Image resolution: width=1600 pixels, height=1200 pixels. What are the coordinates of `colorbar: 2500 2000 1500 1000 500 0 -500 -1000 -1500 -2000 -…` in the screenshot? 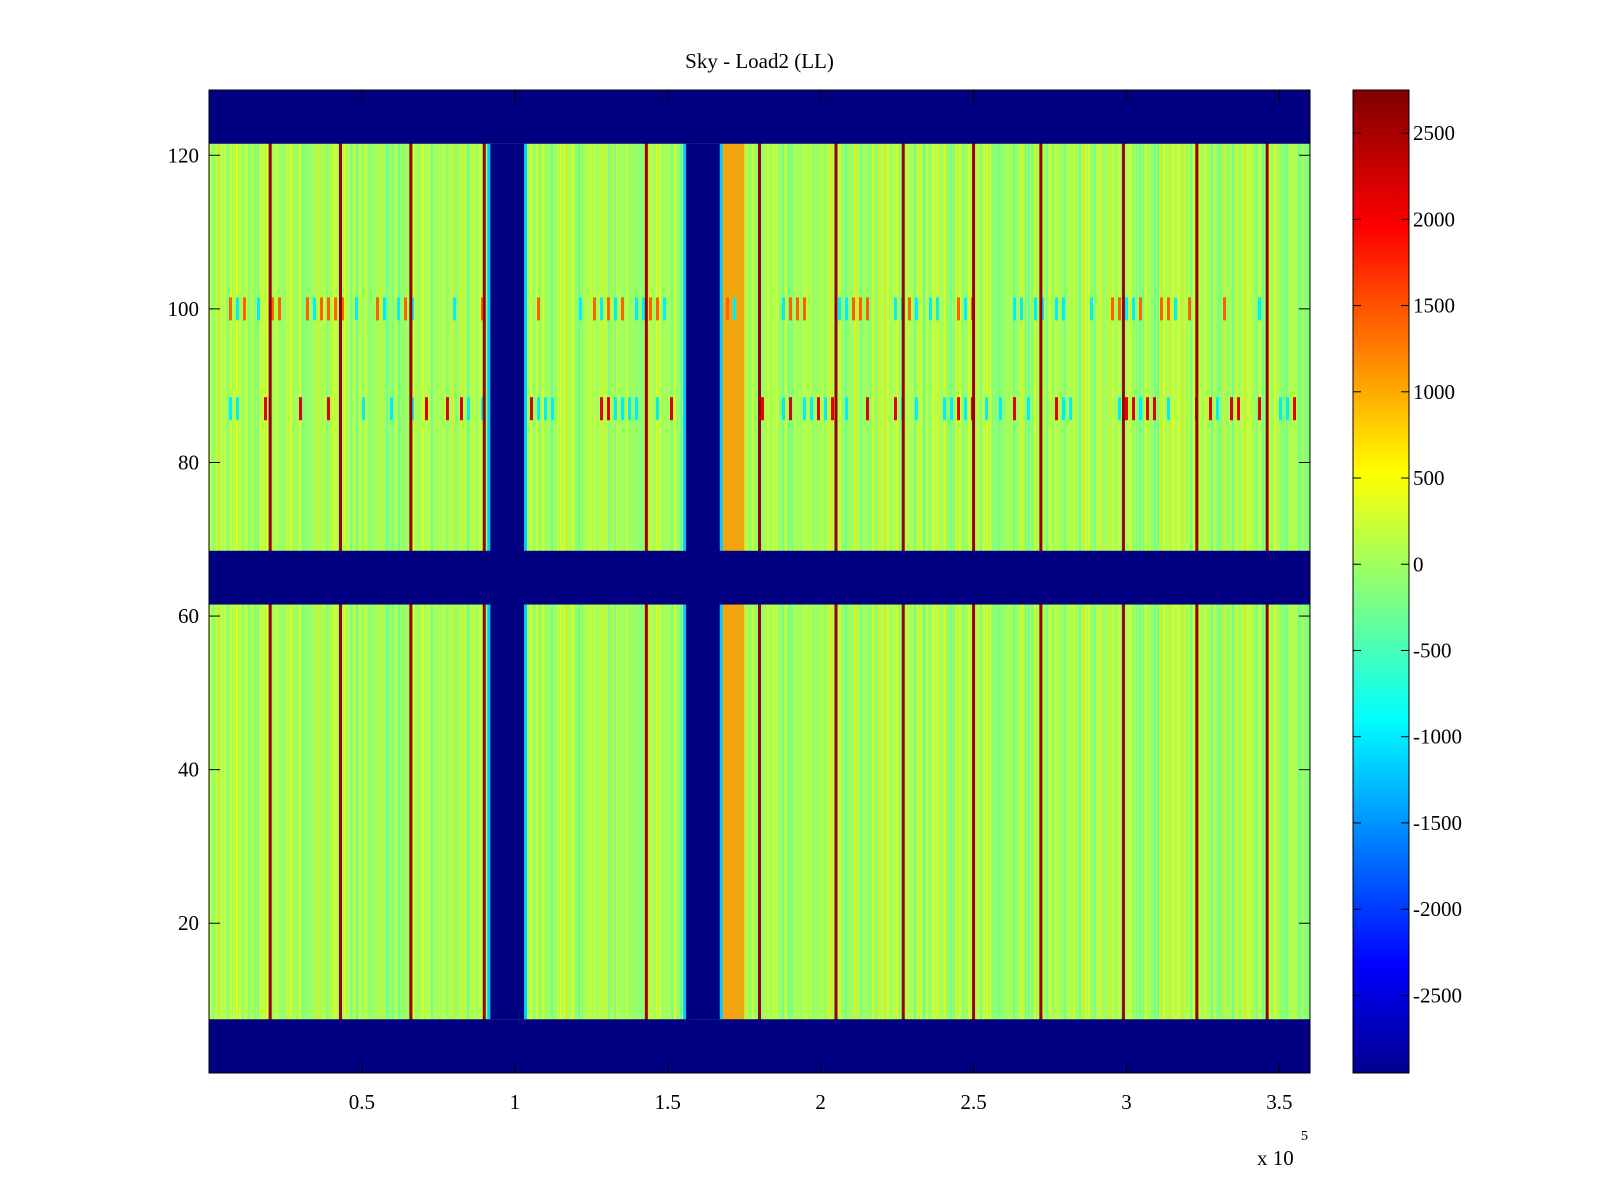 It's located at (1407, 581).